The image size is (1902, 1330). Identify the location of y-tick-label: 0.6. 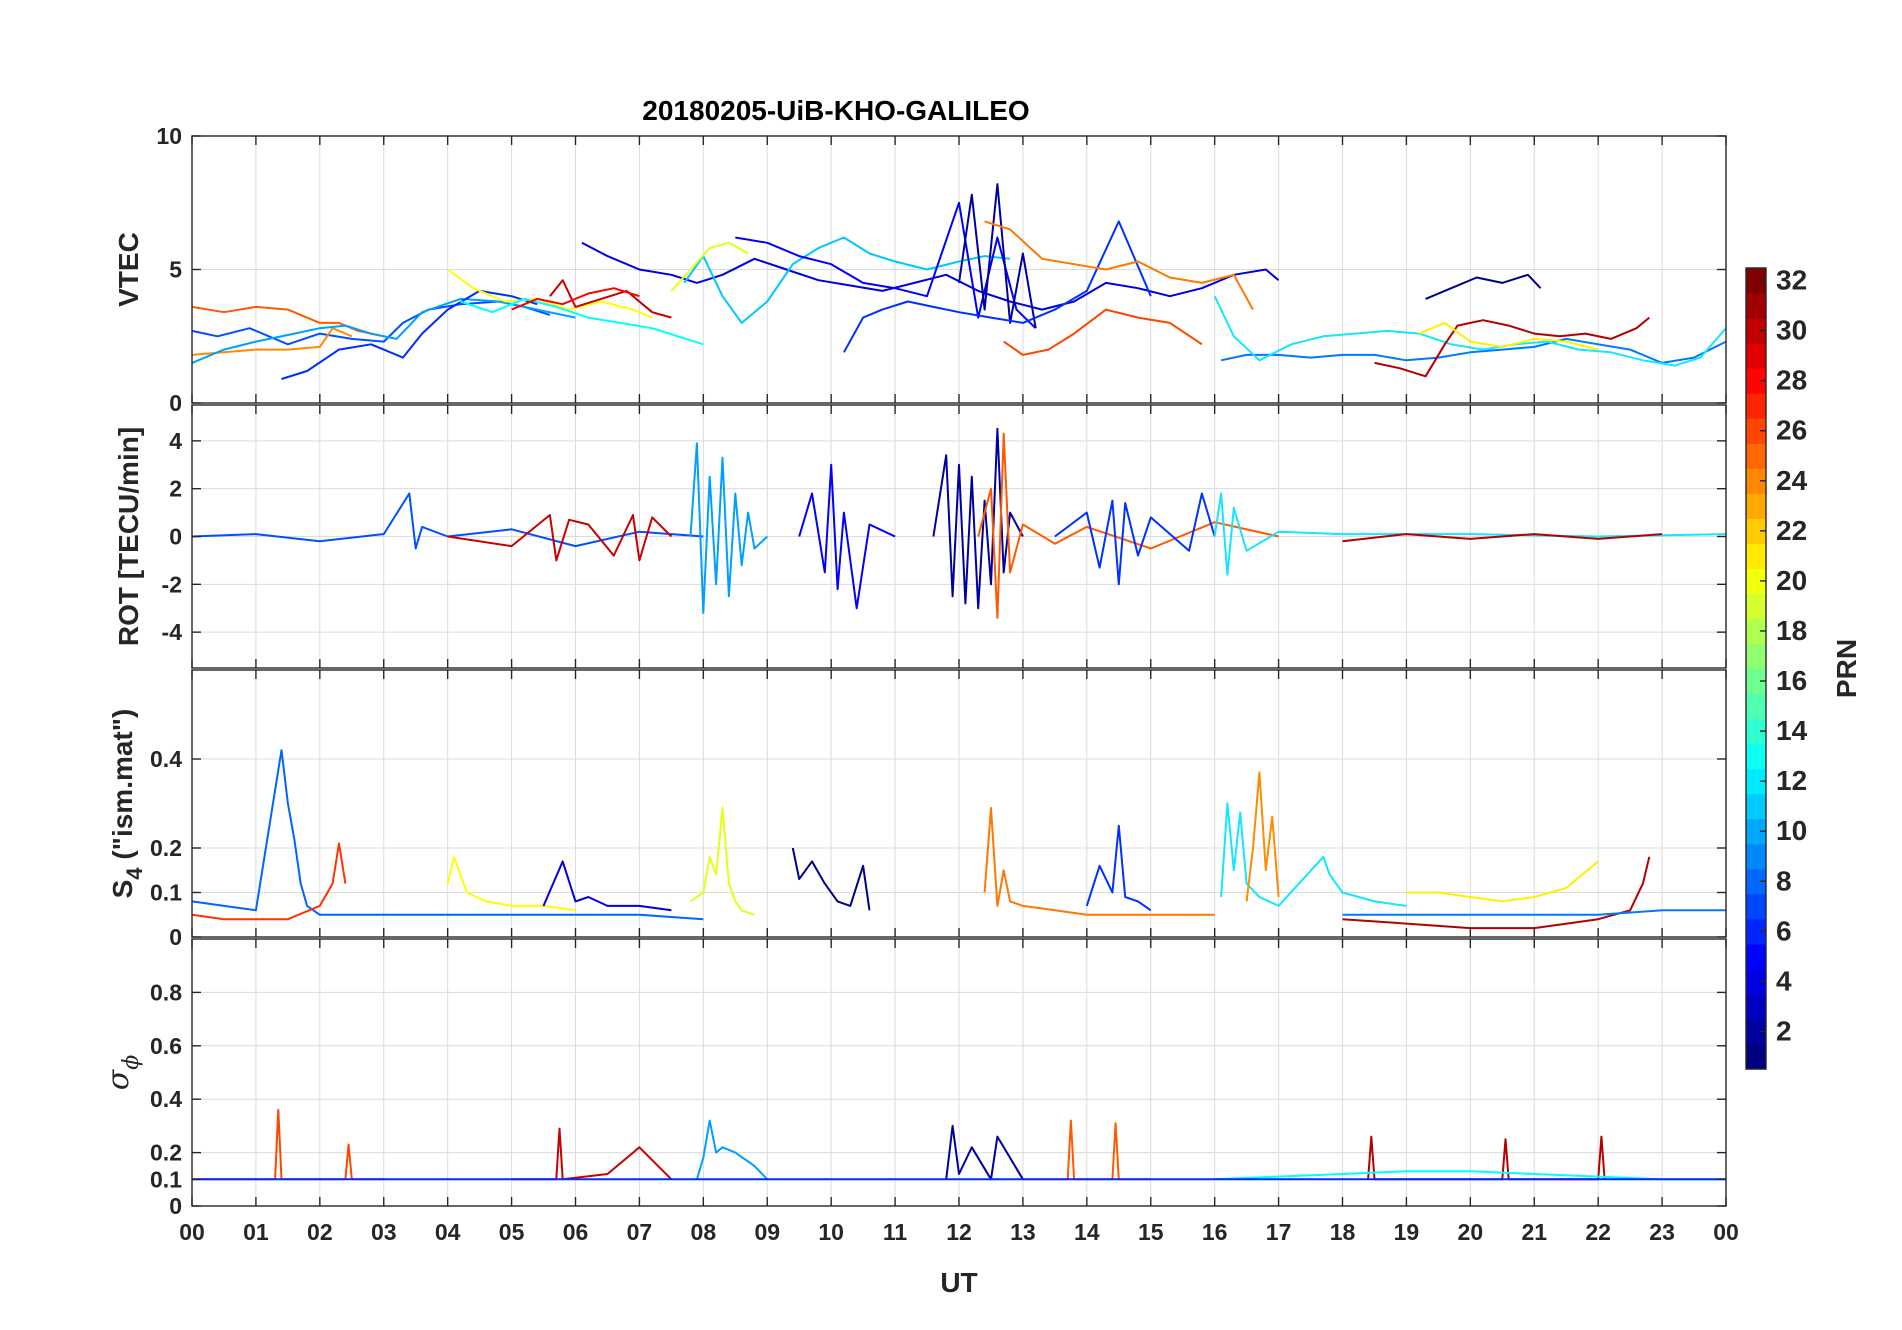
(166, 1046).